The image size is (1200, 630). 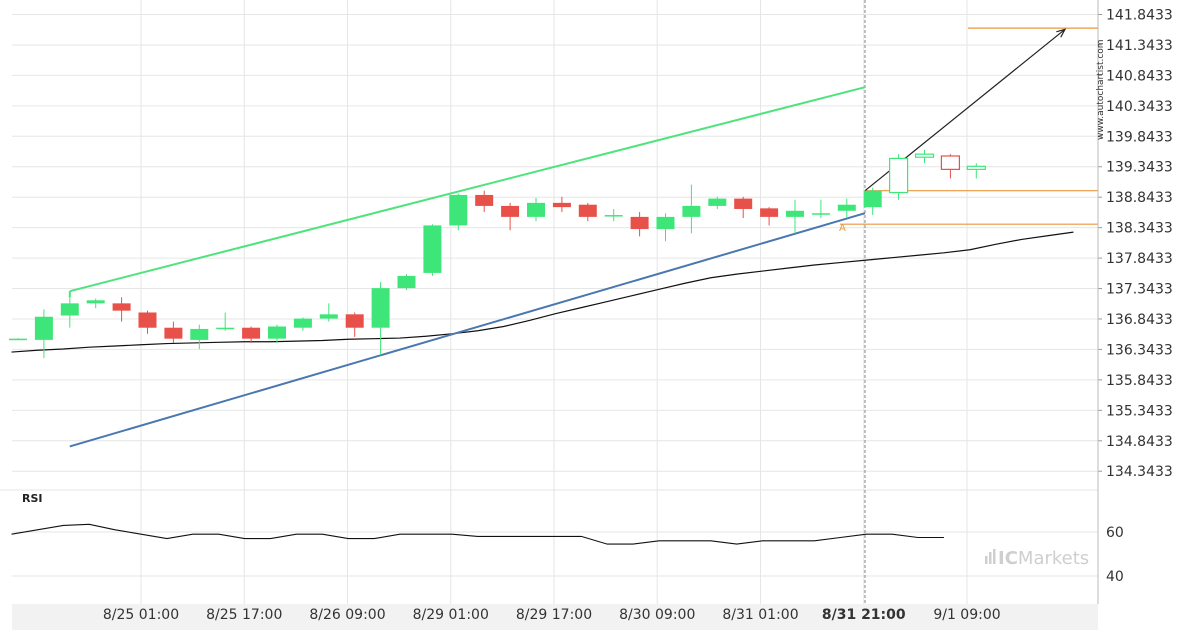 What do you see at coordinates (1061, 33) in the screenshot?
I see `breakout-arrow-head` at bounding box center [1061, 33].